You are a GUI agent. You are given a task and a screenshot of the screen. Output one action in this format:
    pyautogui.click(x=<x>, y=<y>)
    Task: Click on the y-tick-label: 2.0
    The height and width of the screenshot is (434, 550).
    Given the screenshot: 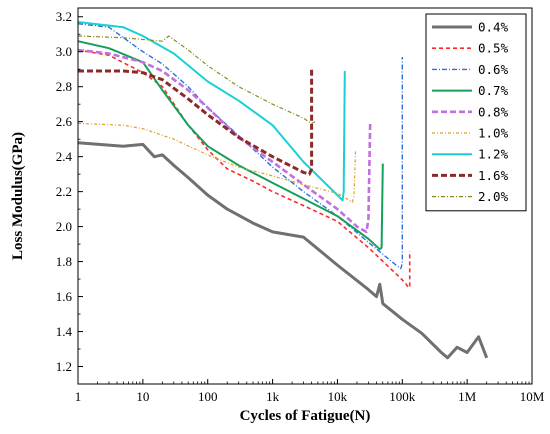 What is the action you would take?
    pyautogui.click(x=64, y=226)
    